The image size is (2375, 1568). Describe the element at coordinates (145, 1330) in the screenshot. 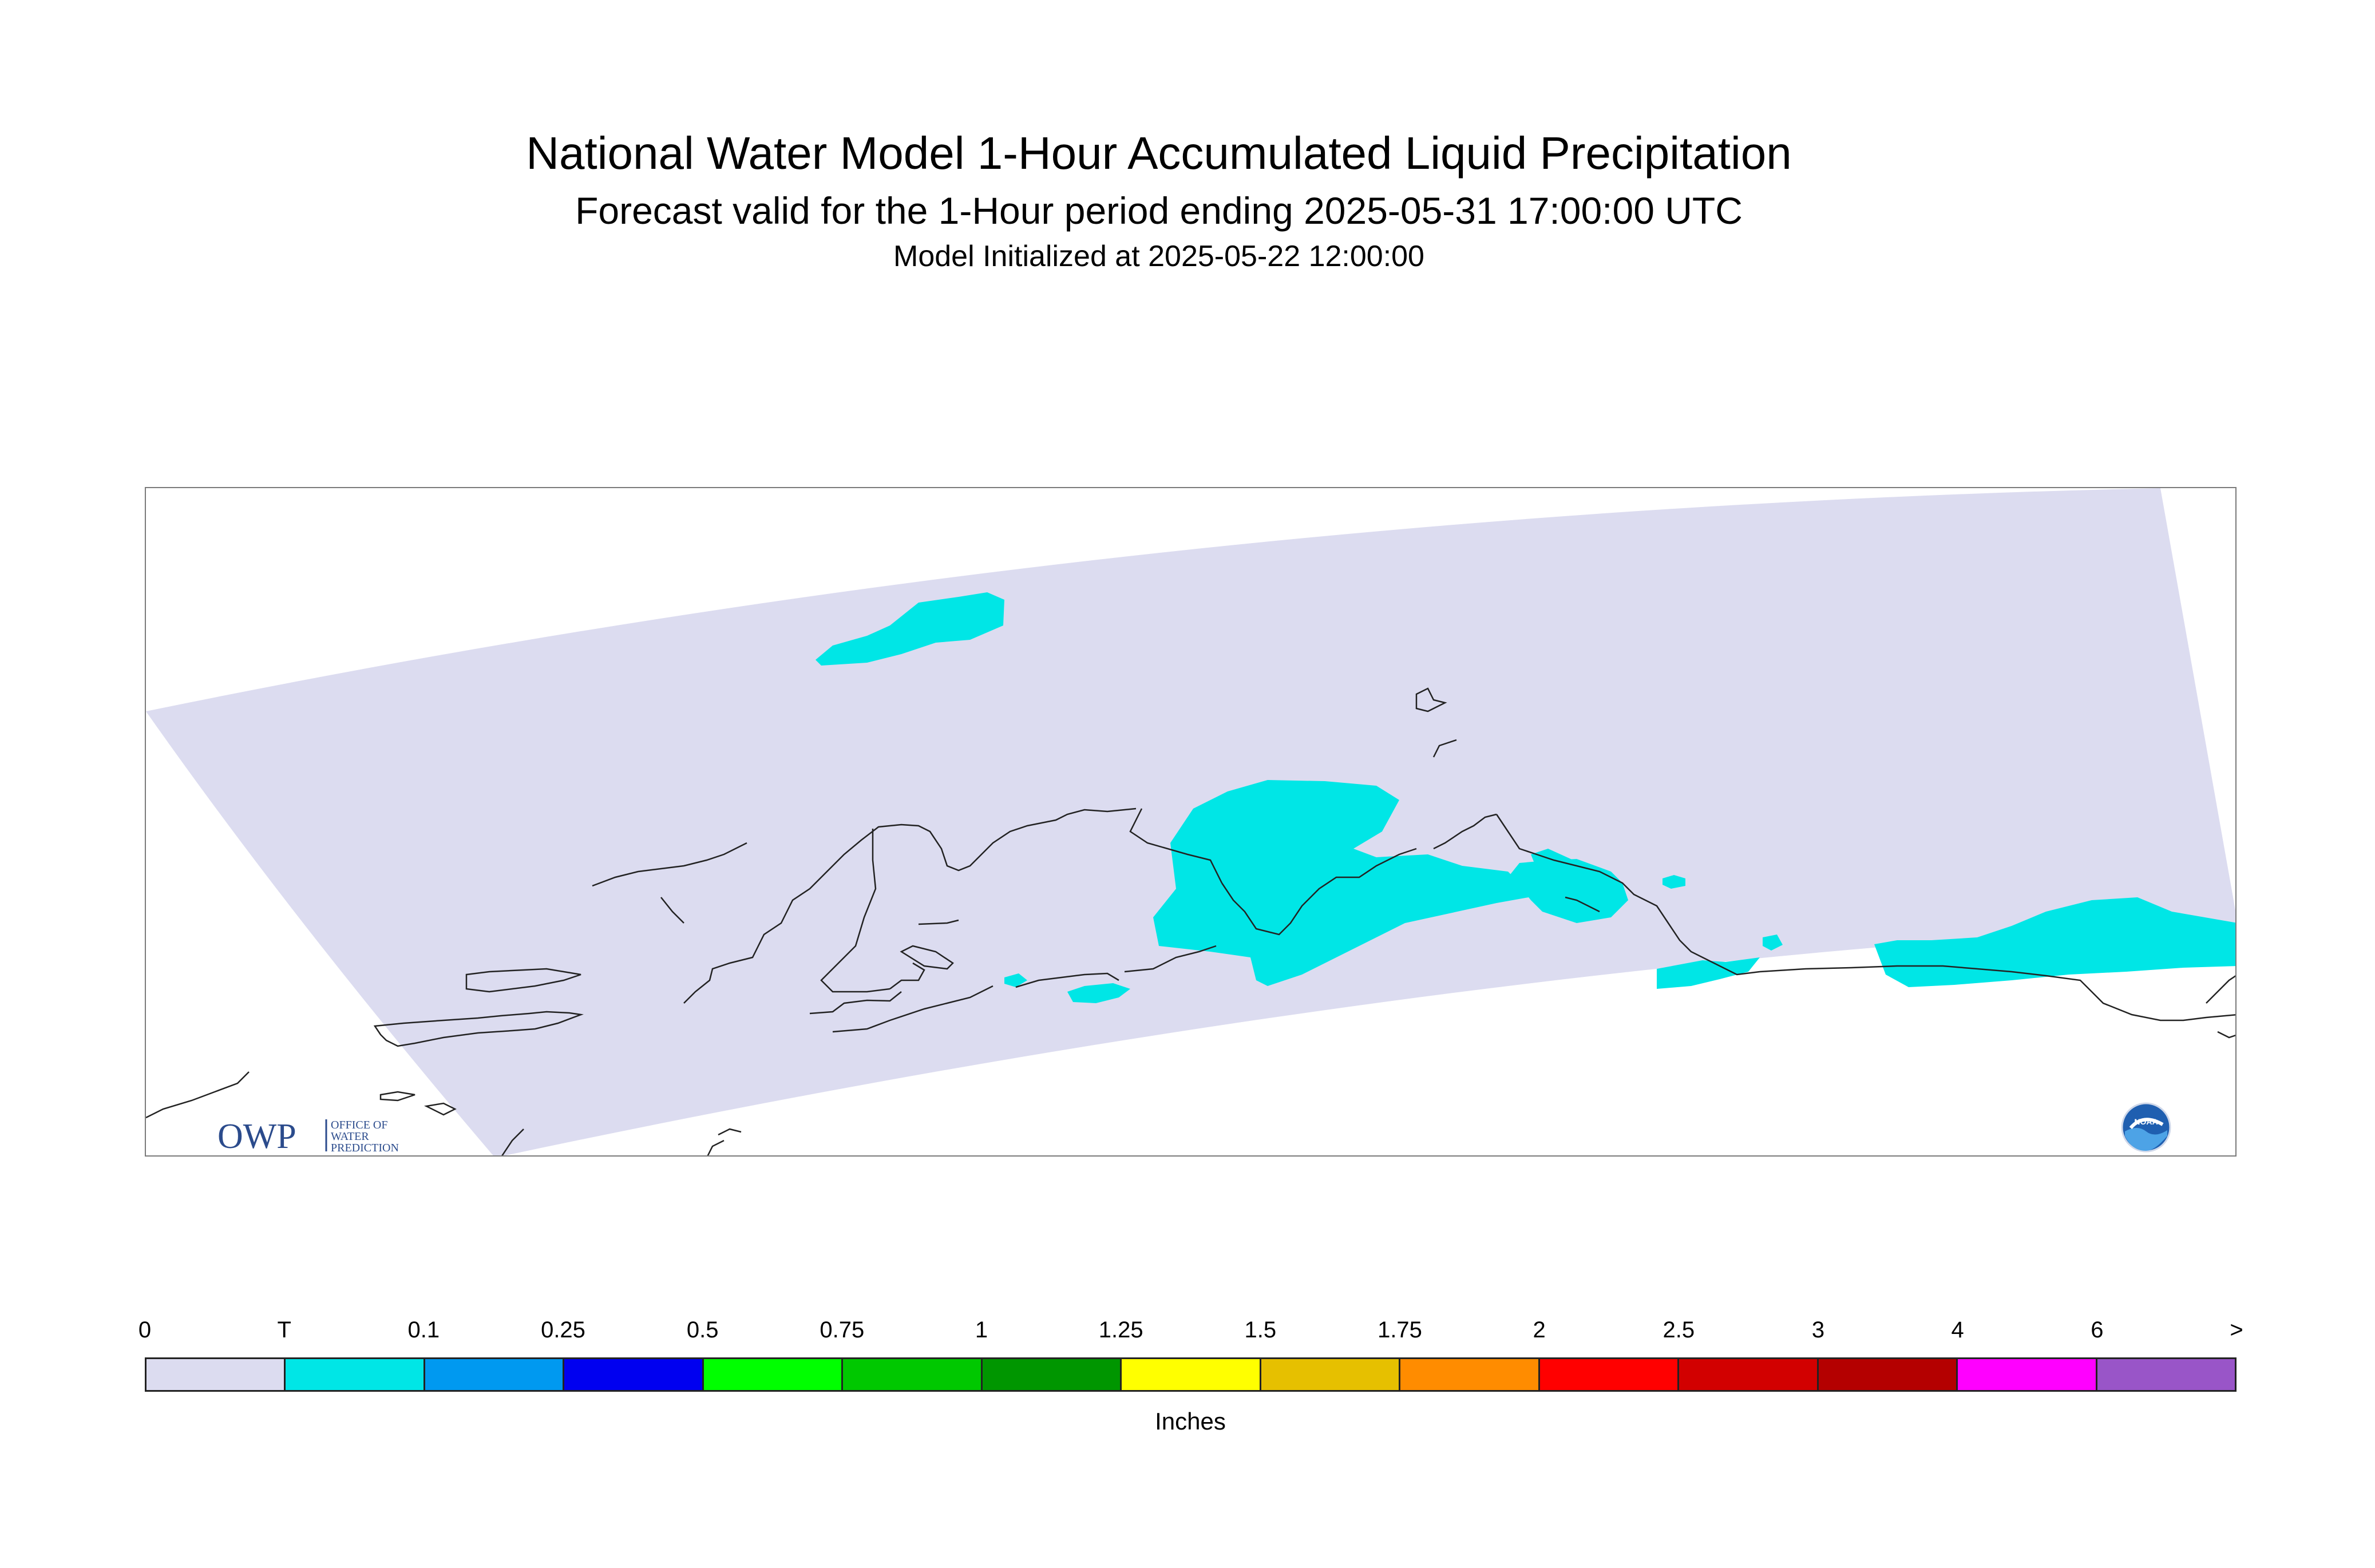

I see `legend-tick-label: 0` at that location.